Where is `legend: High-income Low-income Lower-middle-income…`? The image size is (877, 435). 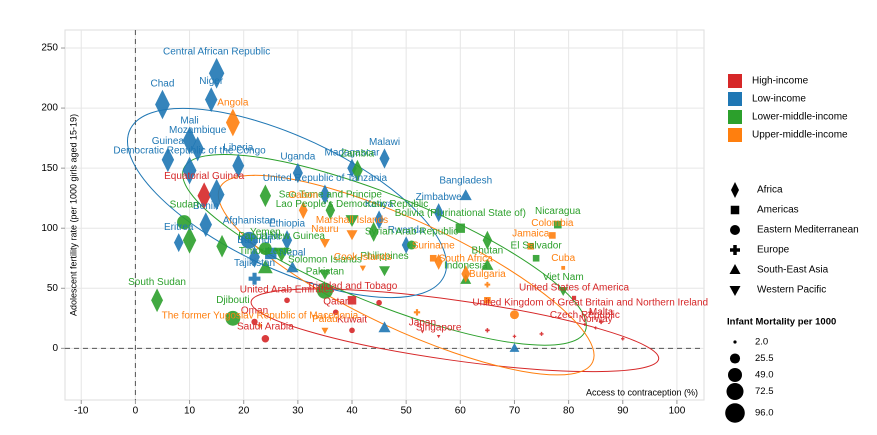 legend: High-income Low-income Lower-middle-income… is located at coordinates (792, 248).